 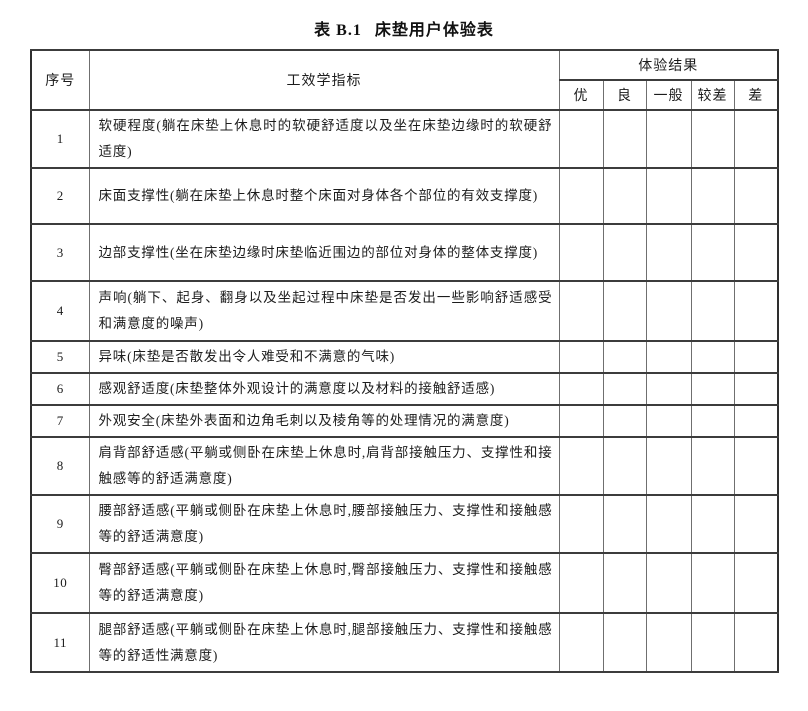 I want to click on row-number: 6, so click(x=60, y=389).